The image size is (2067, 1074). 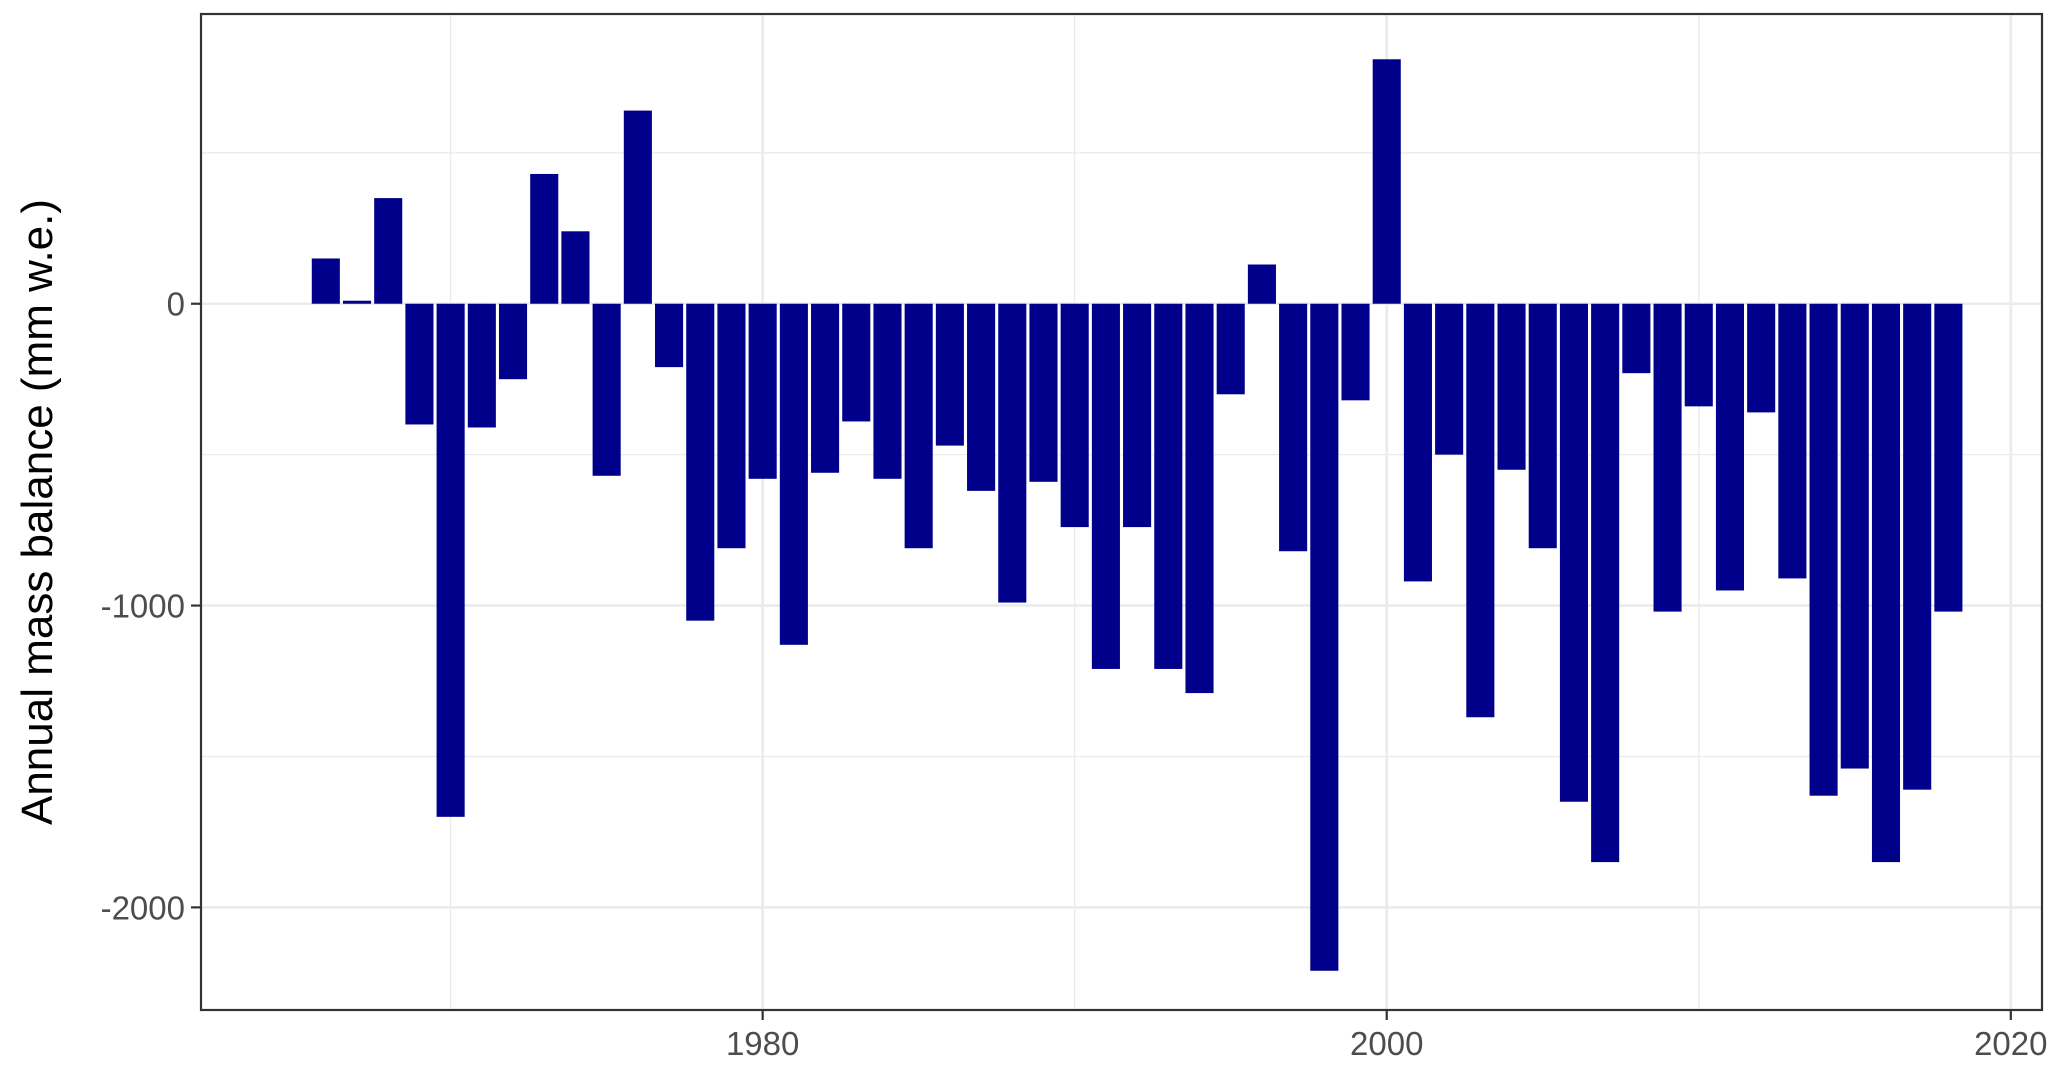 What do you see at coordinates (1324, 637) in the screenshot?
I see `bar-1998` at bounding box center [1324, 637].